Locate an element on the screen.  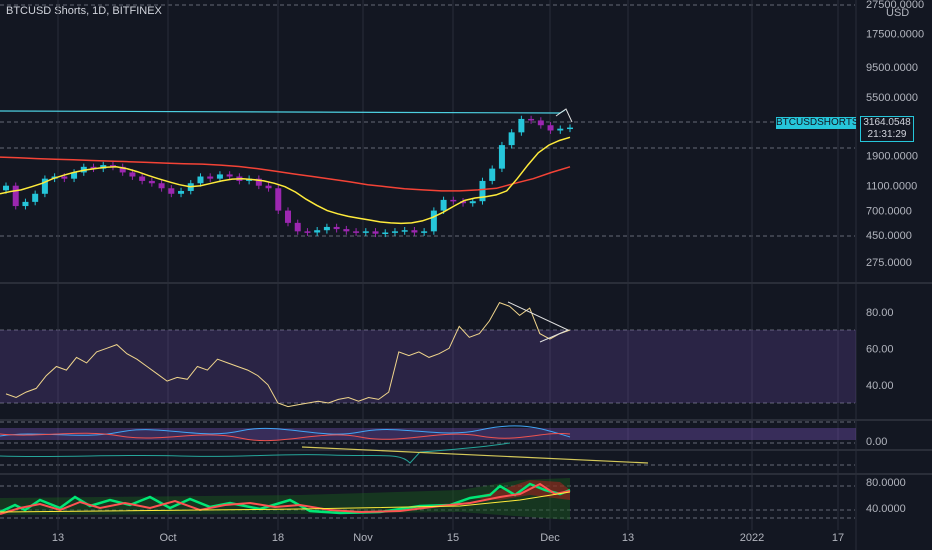
price-tick-label: 17500.0000 is located at coordinates (895, 34).